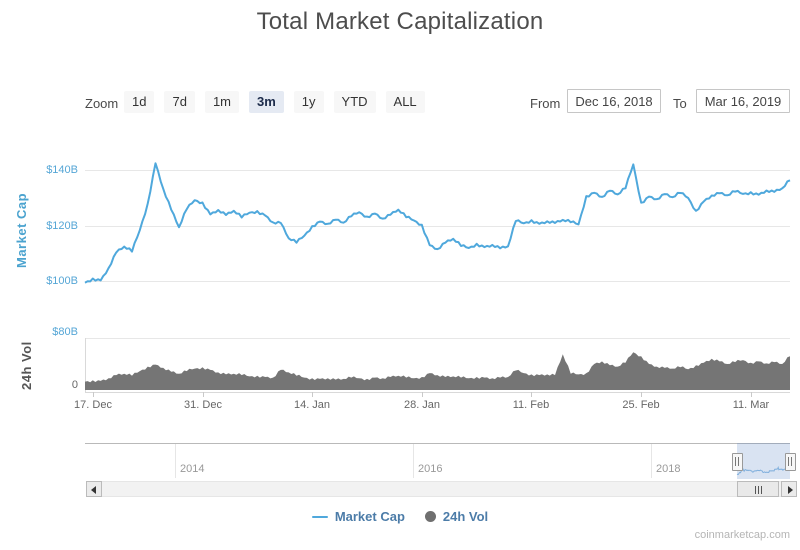  What do you see at coordinates (62, 226) in the screenshot?
I see `yaxis-tick-120b: $120B` at bounding box center [62, 226].